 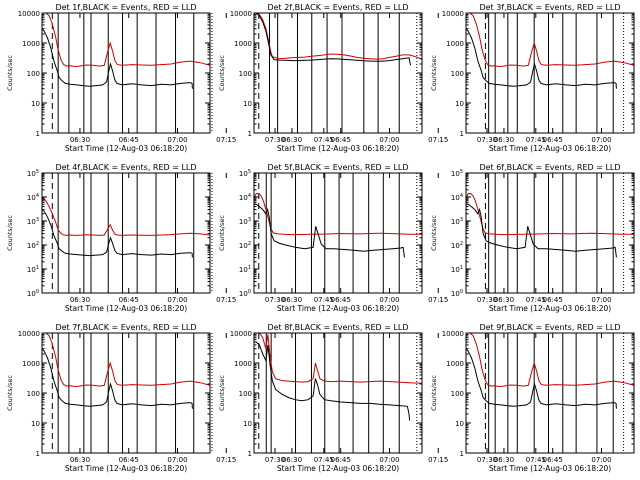 What do you see at coordinates (337, 167) in the screenshot?
I see `panel-title: Det 5f,BLACK = Events, RED = LLD` at bounding box center [337, 167].